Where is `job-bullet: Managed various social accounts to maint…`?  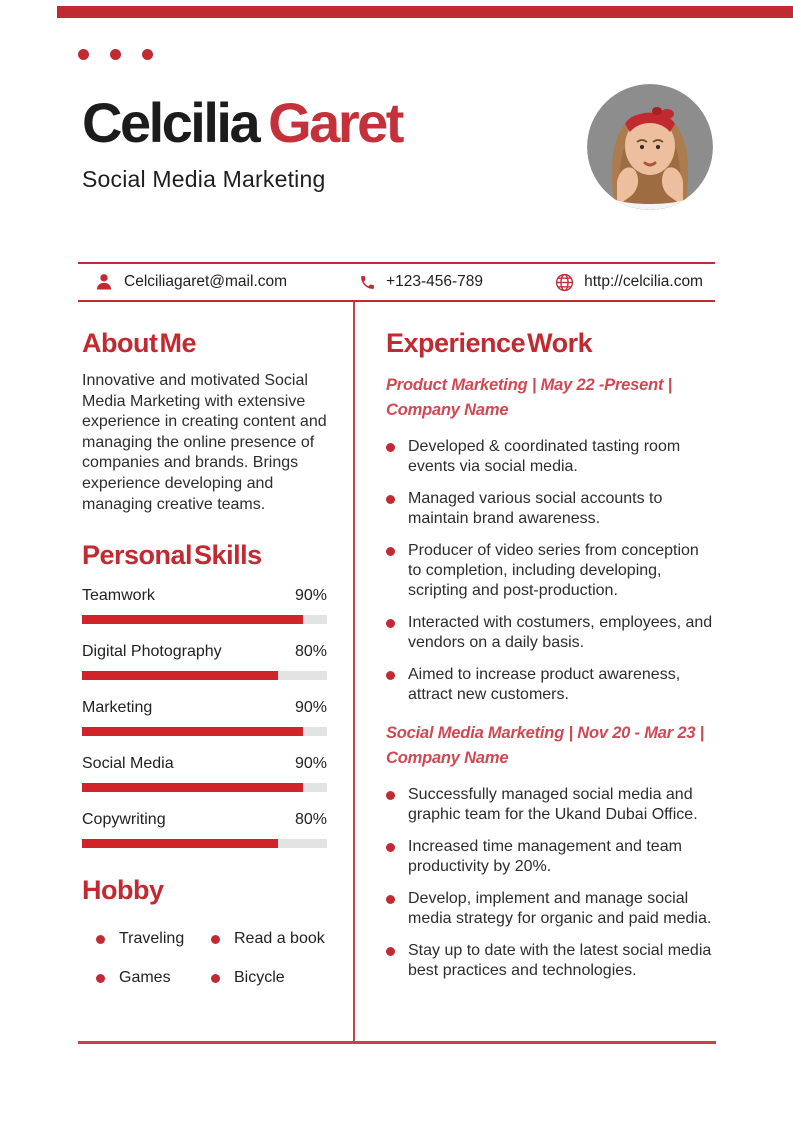
job-bullet: Managed various social accounts to maint… is located at coordinates (551, 509).